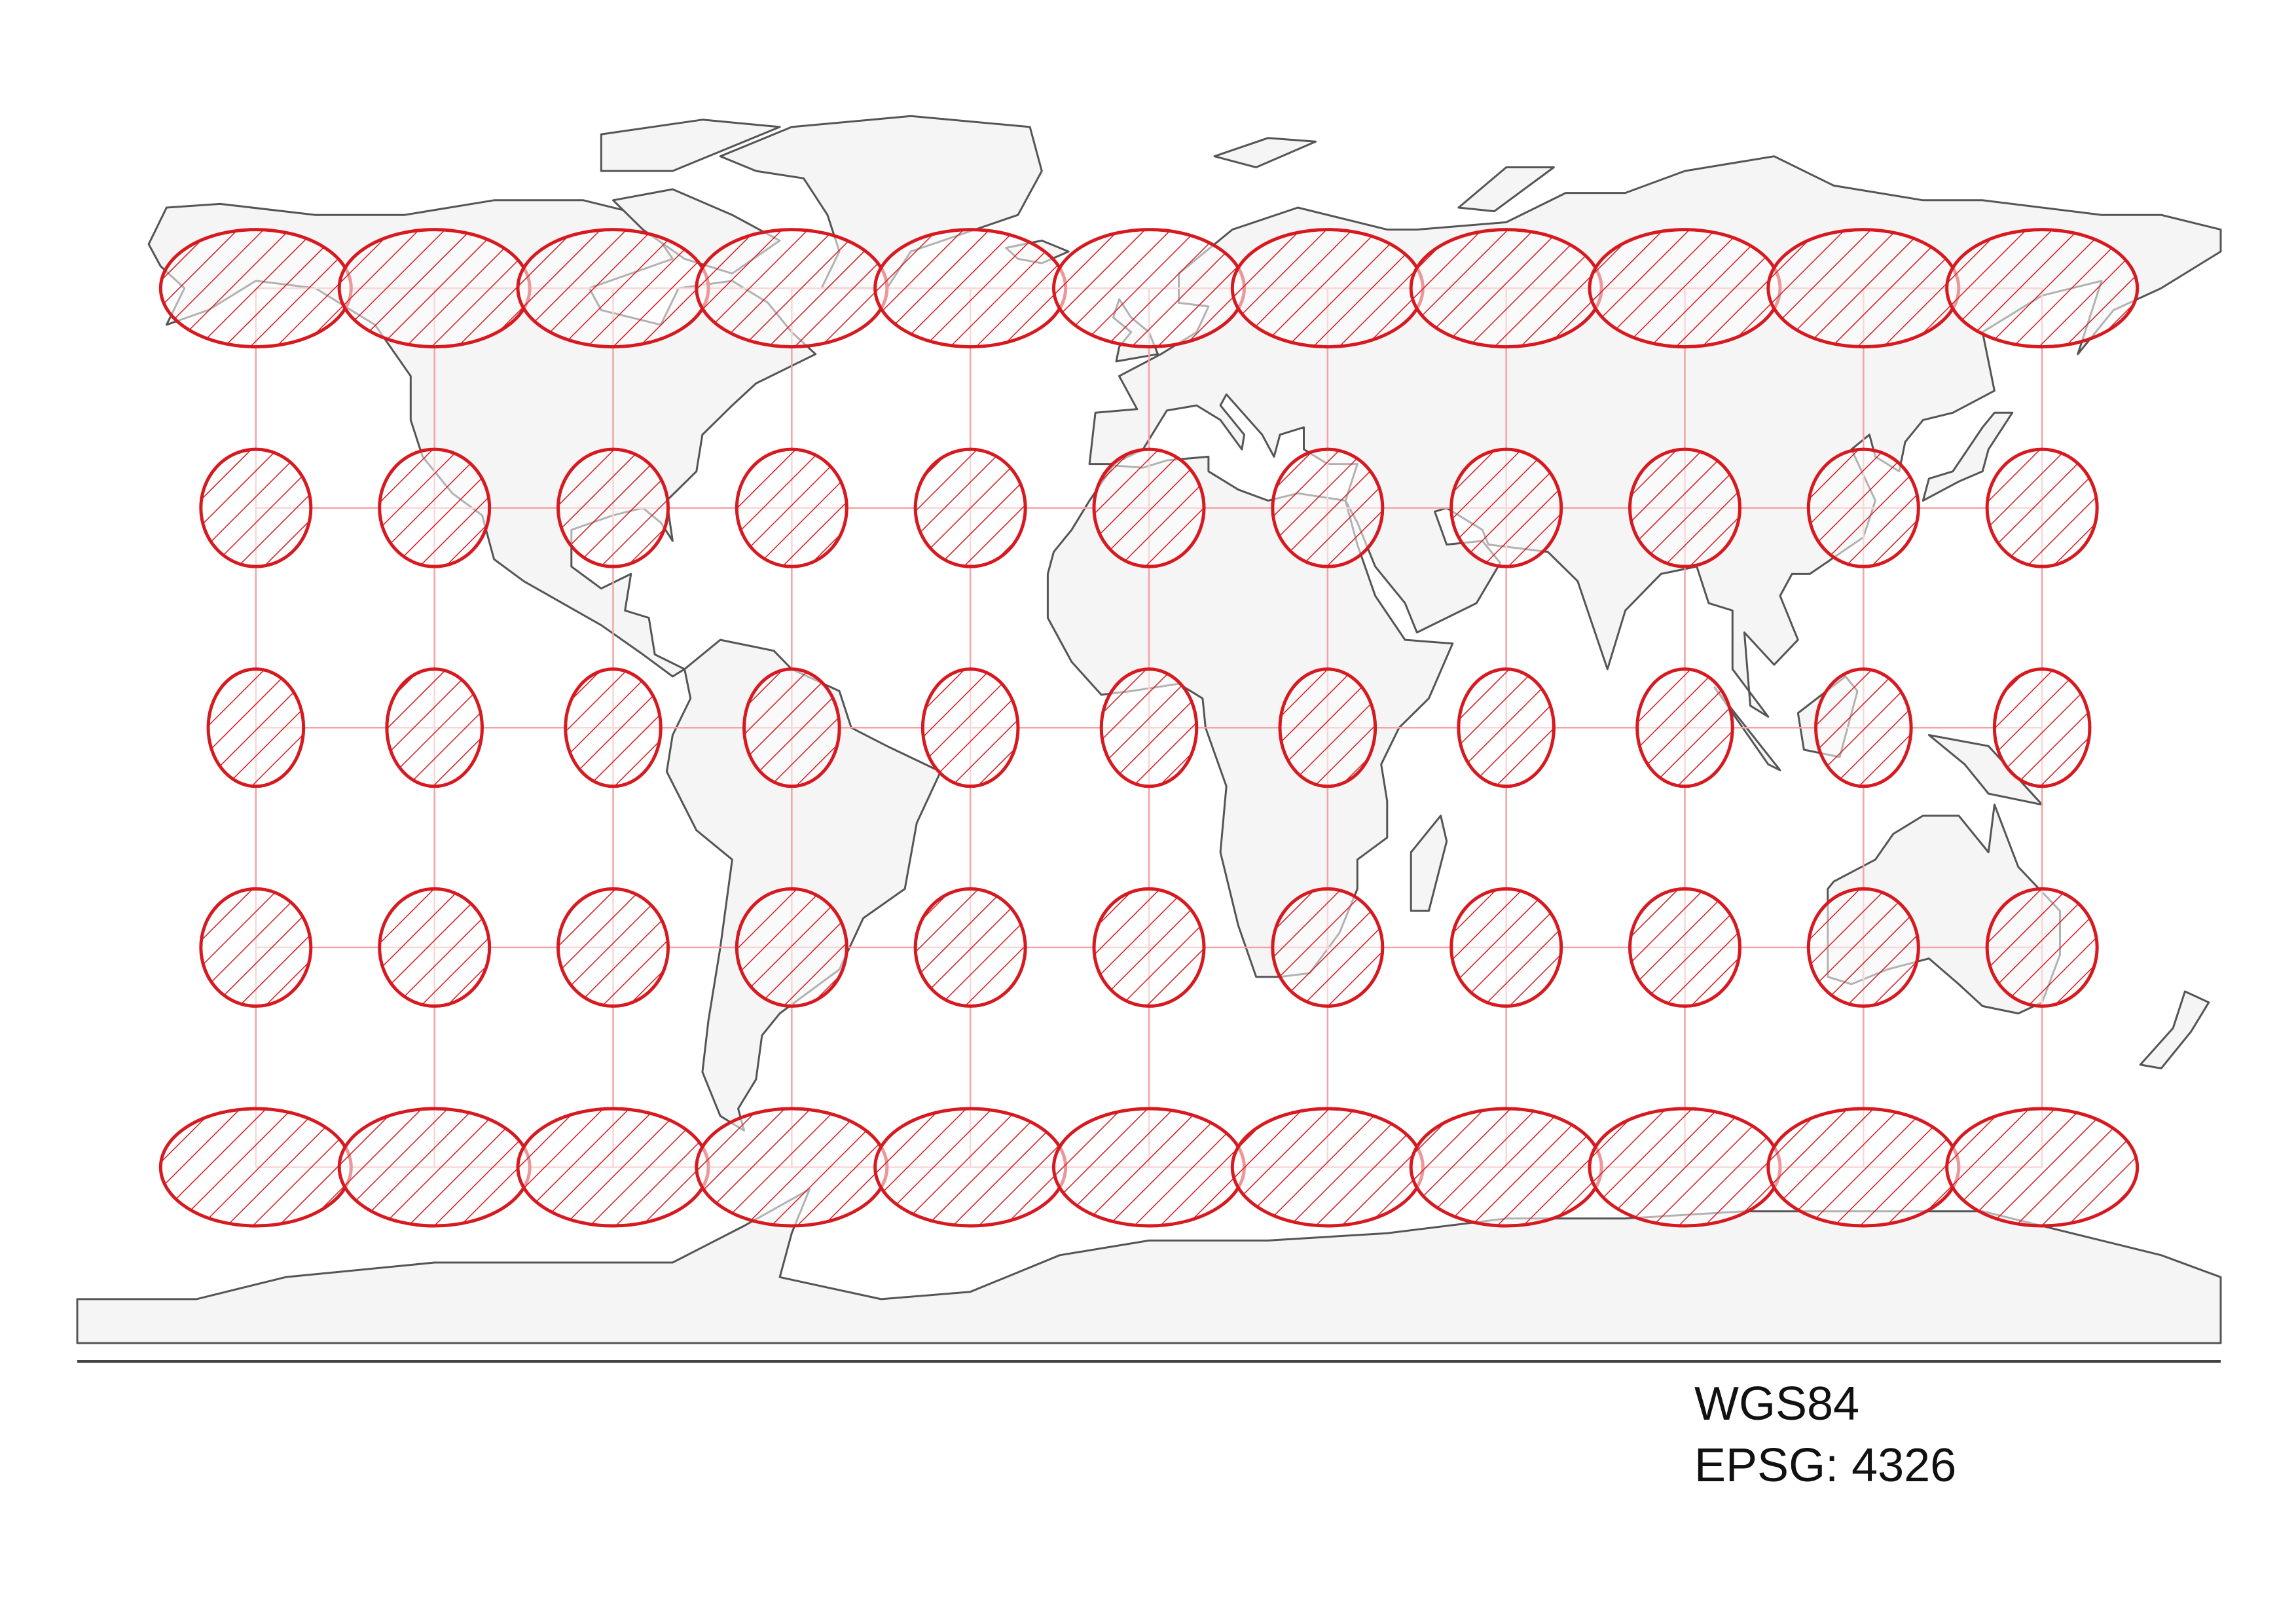  I want to click on landmass-new-zealand, so click(2174, 1029).